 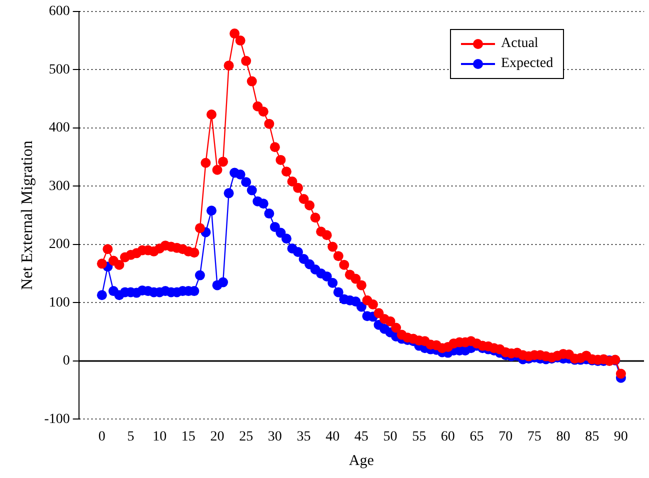 What do you see at coordinates (333, 436) in the screenshot?
I see `x-tick-label: 40` at bounding box center [333, 436].